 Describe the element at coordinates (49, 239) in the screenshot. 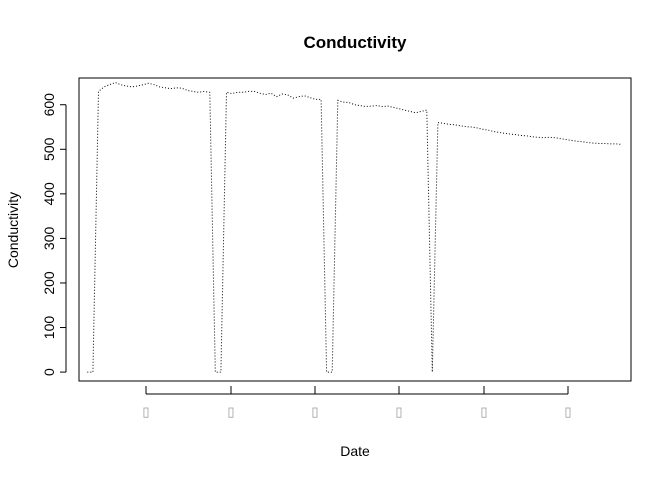

I see `y-tick-label: 300` at that location.